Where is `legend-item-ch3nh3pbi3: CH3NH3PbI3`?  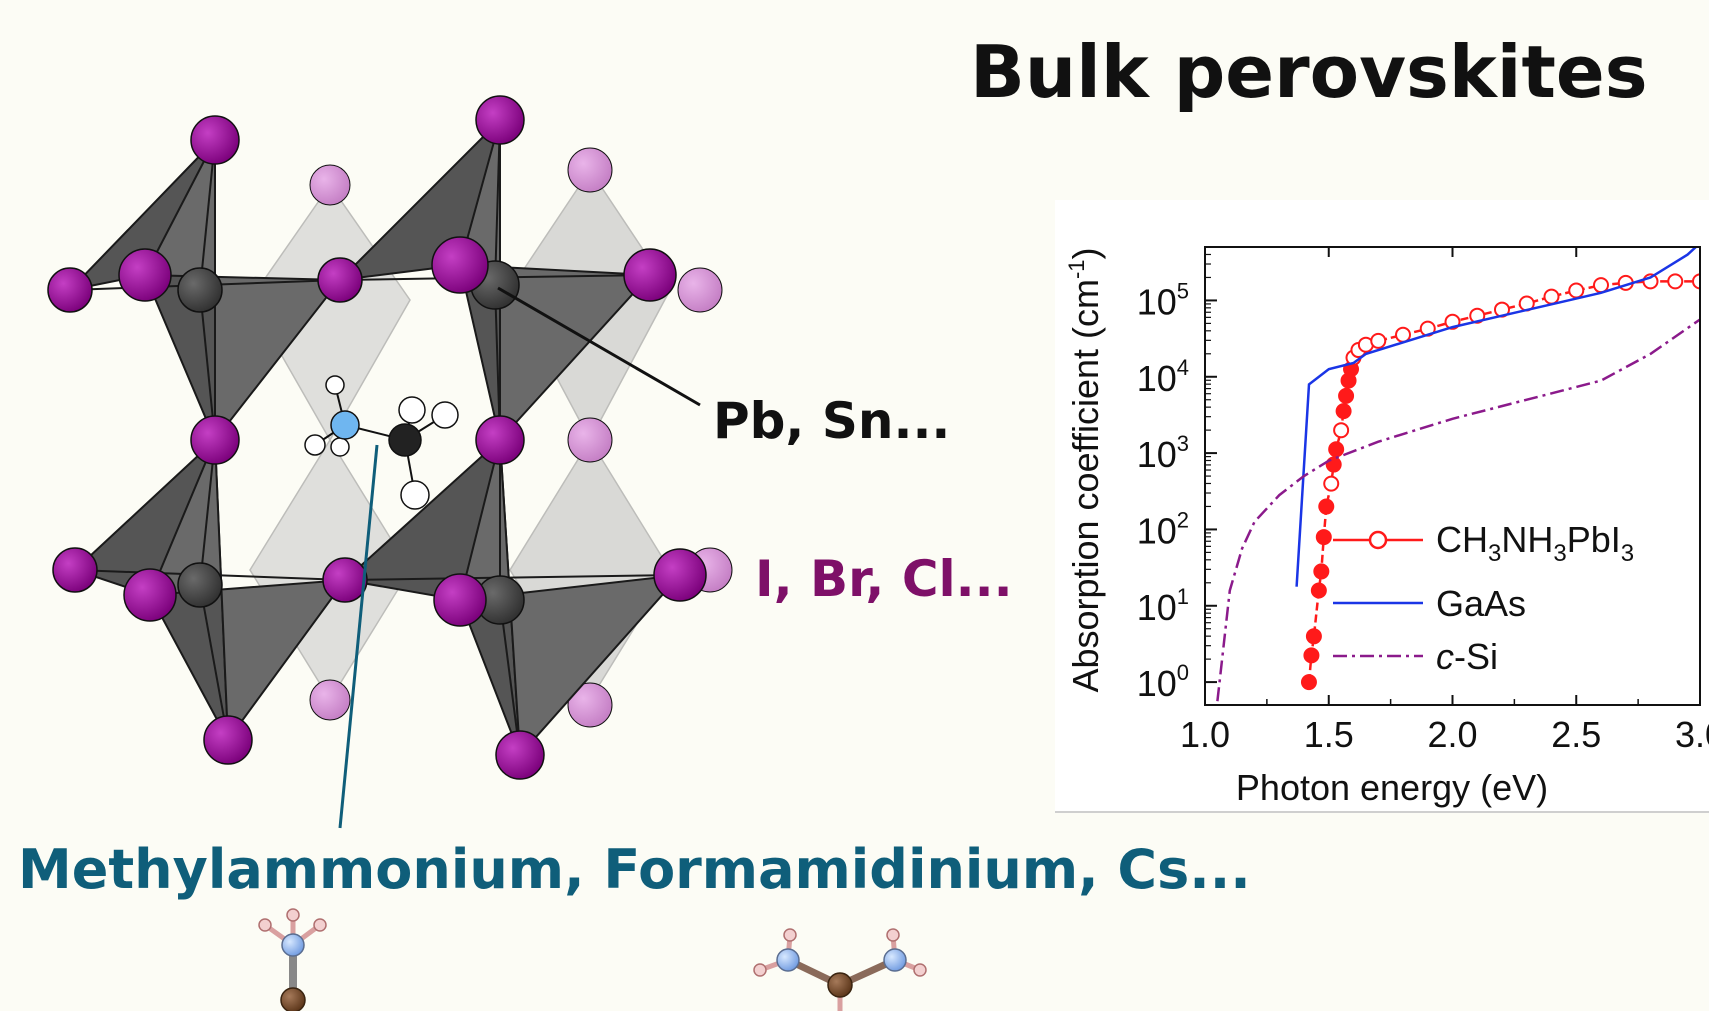
legend-item-ch3nh3pbi3: CH3NH3PbI3 is located at coordinates (1483, 543).